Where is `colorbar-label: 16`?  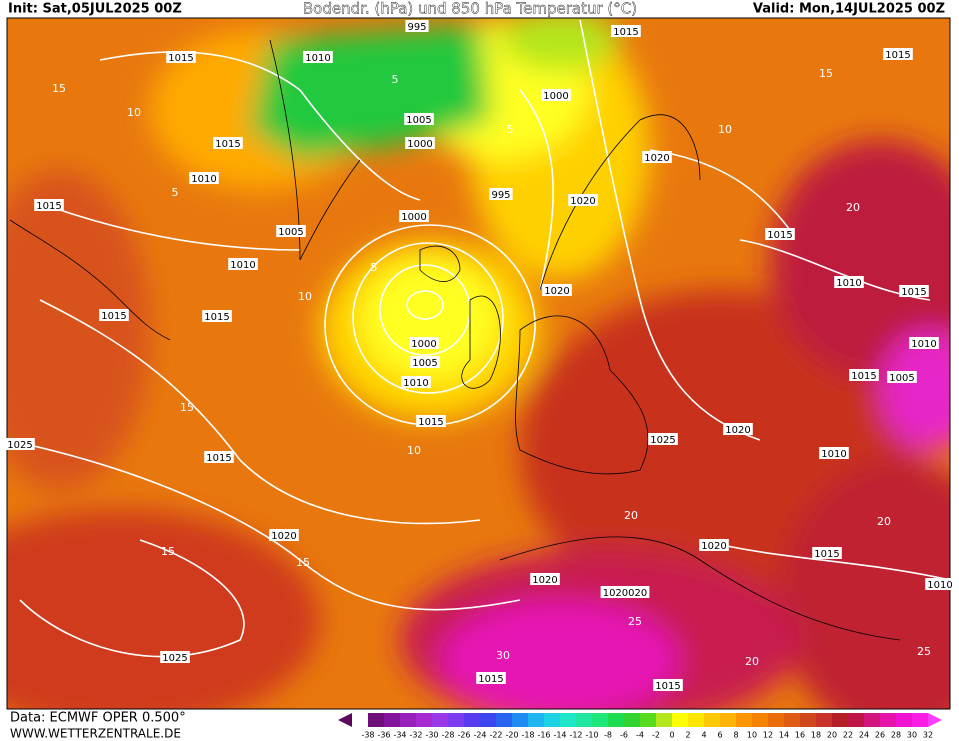
colorbar-label: 16 is located at coordinates (800, 735).